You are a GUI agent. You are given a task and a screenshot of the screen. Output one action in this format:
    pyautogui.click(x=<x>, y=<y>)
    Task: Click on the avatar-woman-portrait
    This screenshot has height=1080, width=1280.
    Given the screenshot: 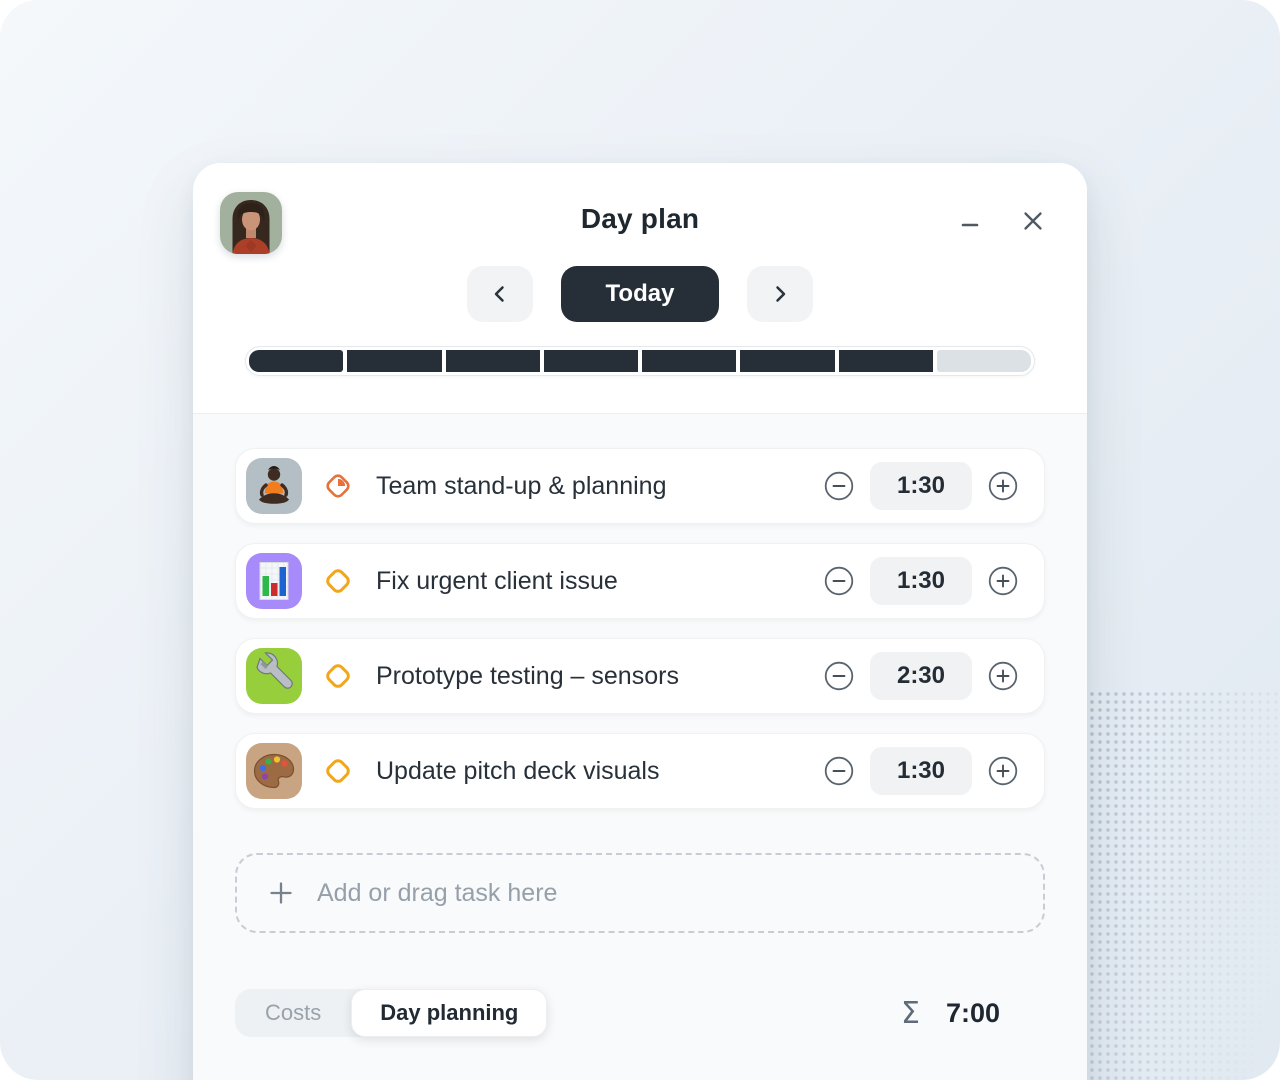 What is the action you would take?
    pyautogui.click(x=251, y=223)
    